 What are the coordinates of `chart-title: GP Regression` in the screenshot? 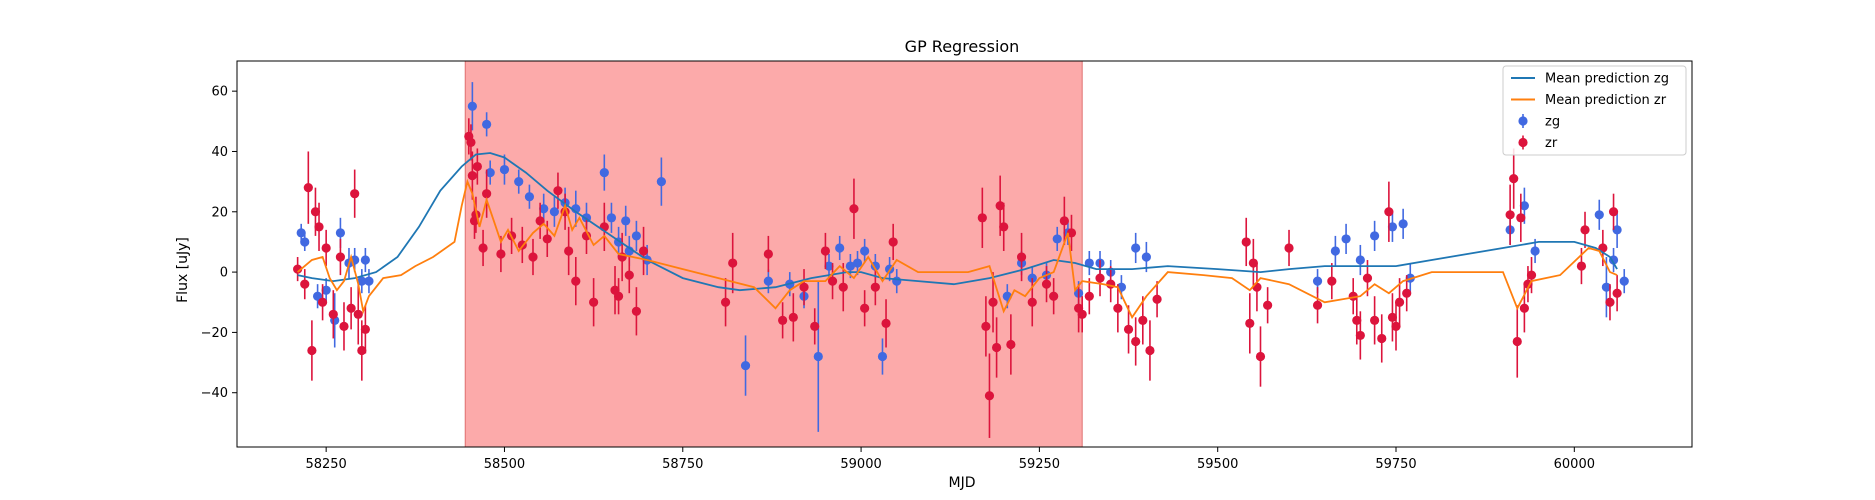 It's located at (962, 46).